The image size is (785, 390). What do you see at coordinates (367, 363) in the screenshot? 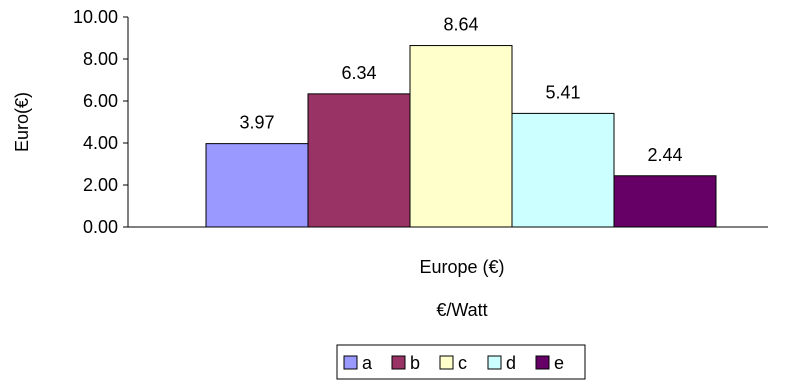
I see `legend-label-a: a` at bounding box center [367, 363].